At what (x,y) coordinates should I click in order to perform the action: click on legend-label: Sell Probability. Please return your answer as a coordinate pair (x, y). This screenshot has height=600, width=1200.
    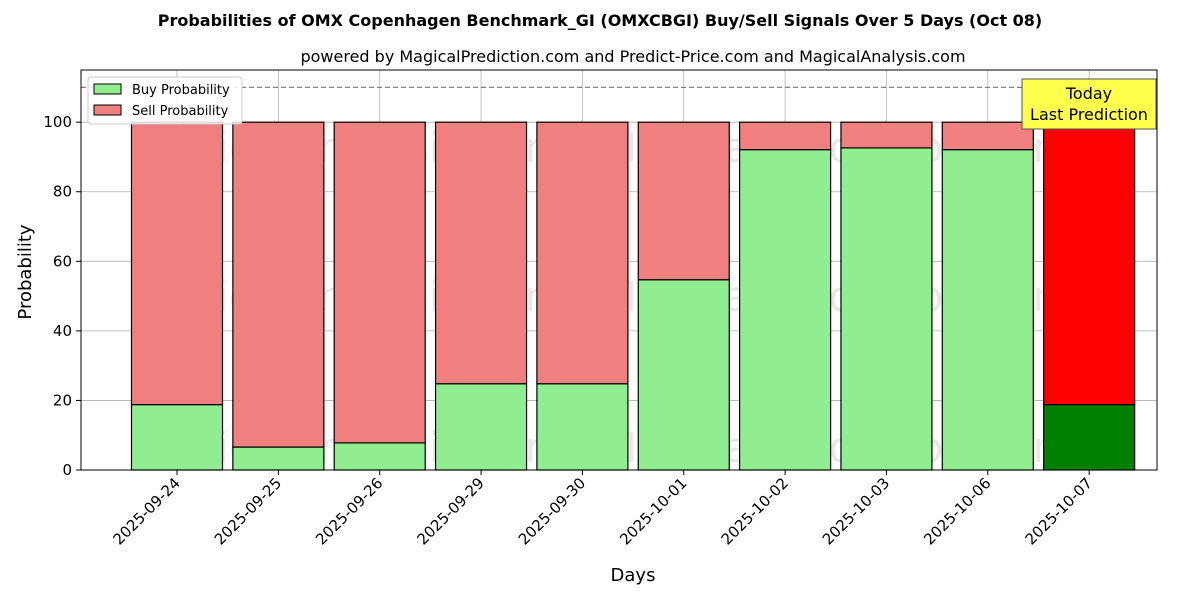
    Looking at the image, I should click on (180, 111).